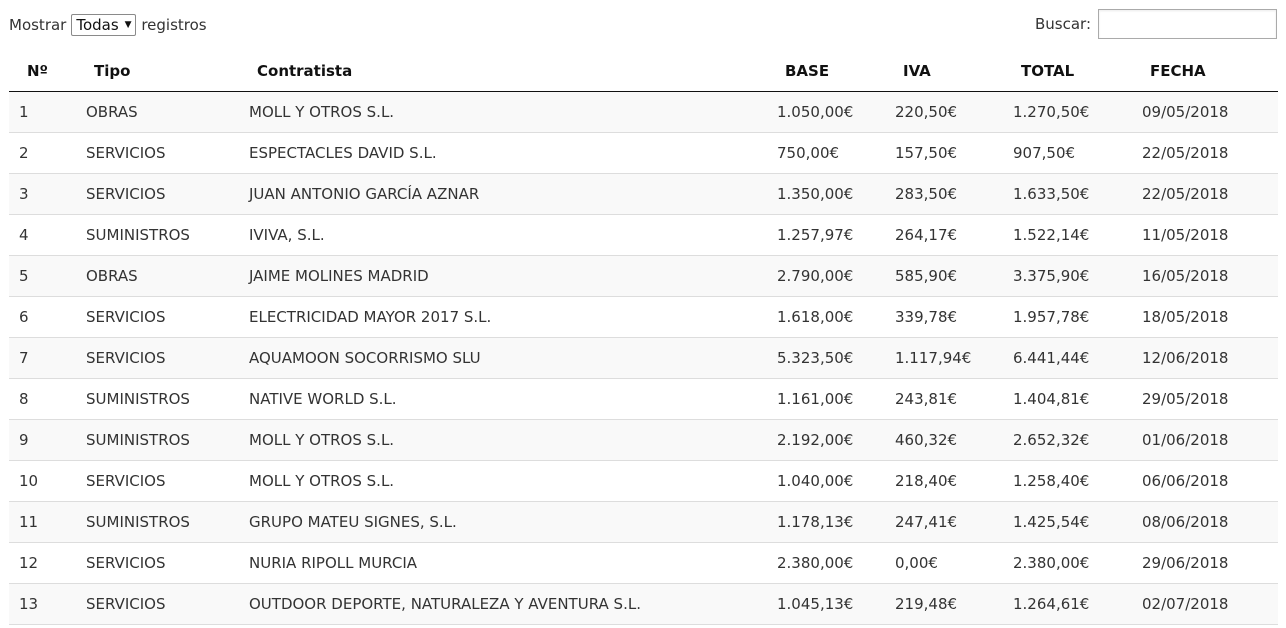 The width and height of the screenshot is (1286, 628). What do you see at coordinates (1210, 276) in the screenshot?
I see `cell-fecha: 16/05/2018` at bounding box center [1210, 276].